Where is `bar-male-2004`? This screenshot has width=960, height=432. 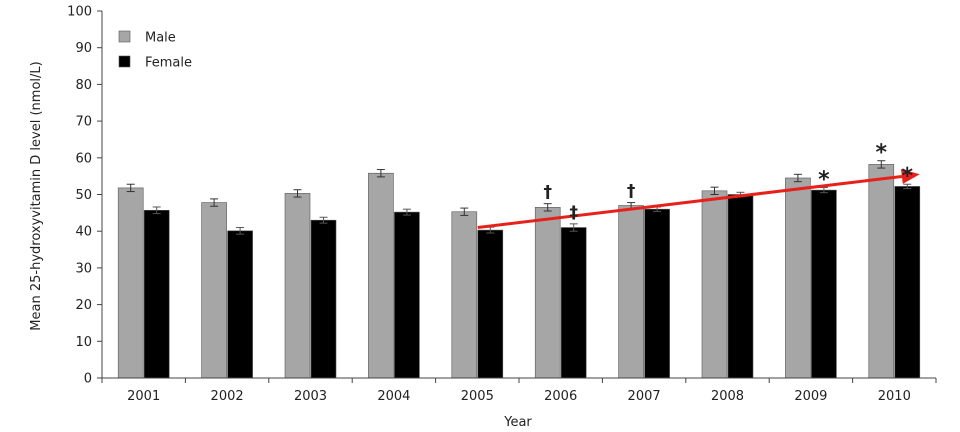
bar-male-2004 is located at coordinates (381, 275).